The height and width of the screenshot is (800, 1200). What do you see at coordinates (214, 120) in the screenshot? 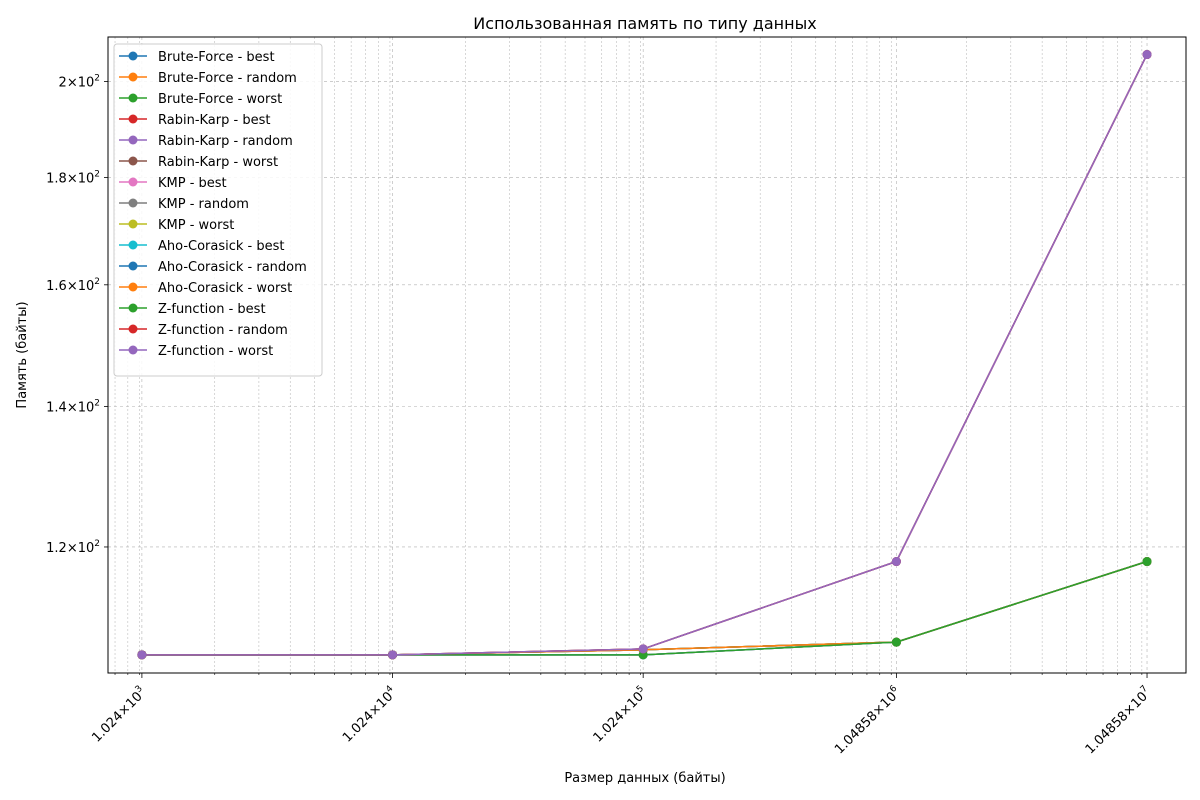
I see `legend-label: Rabin-Karp - best` at bounding box center [214, 120].